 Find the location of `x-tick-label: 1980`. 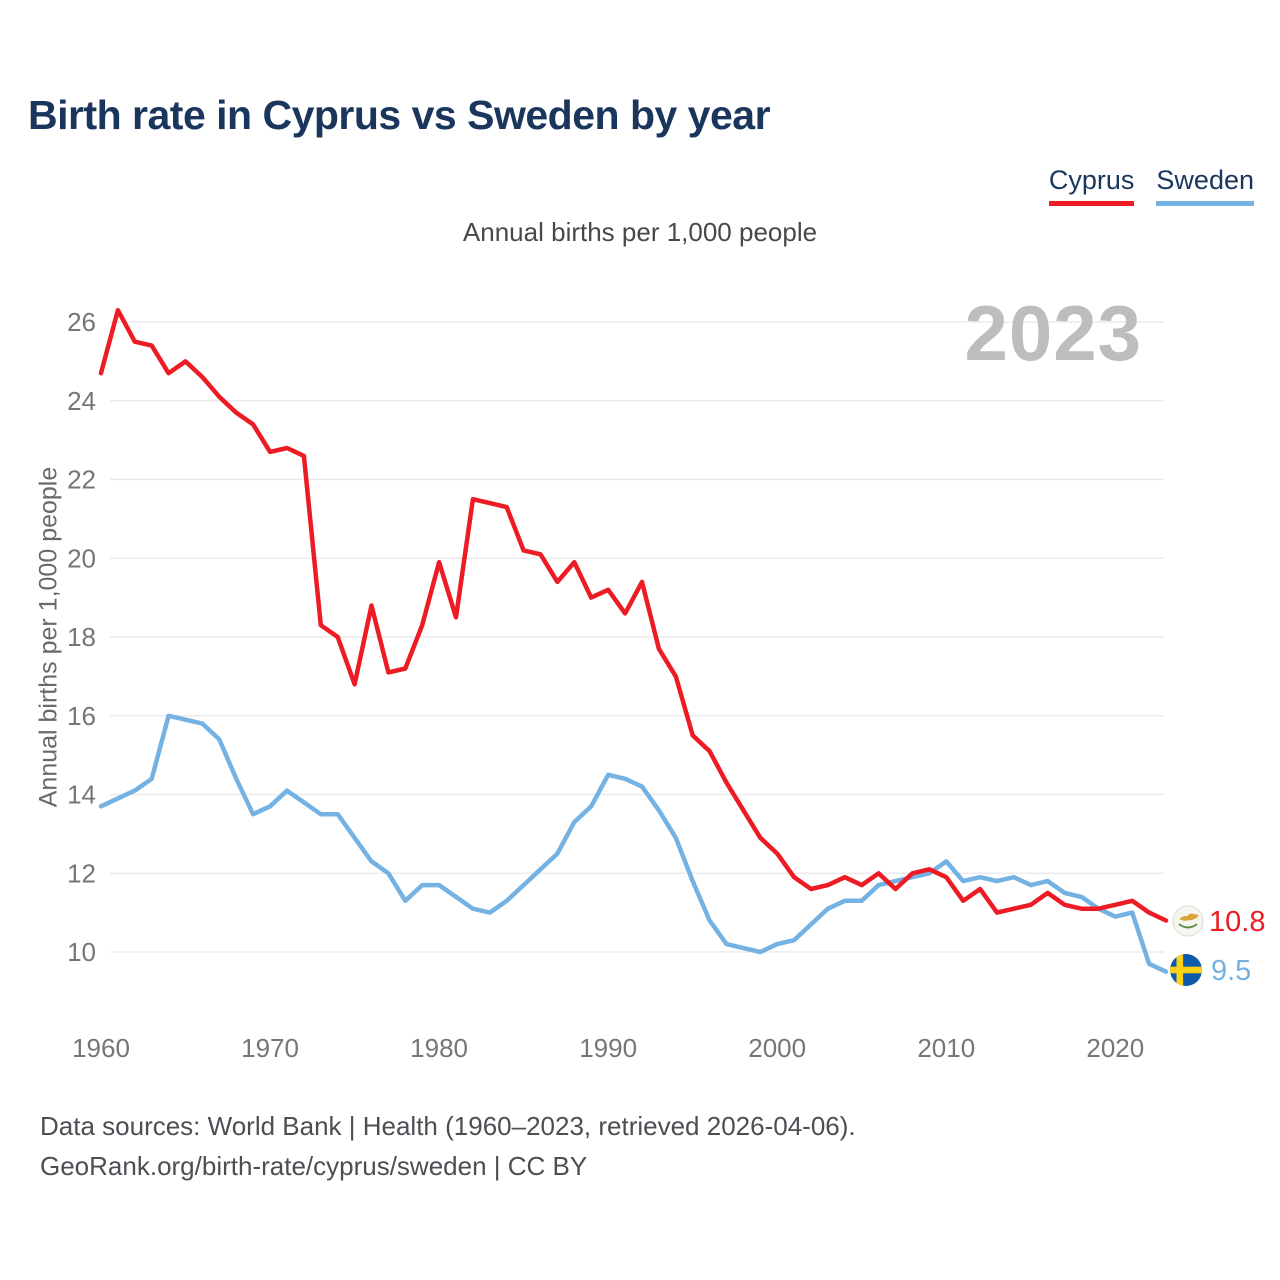

x-tick-label: 1980 is located at coordinates (439, 1048).